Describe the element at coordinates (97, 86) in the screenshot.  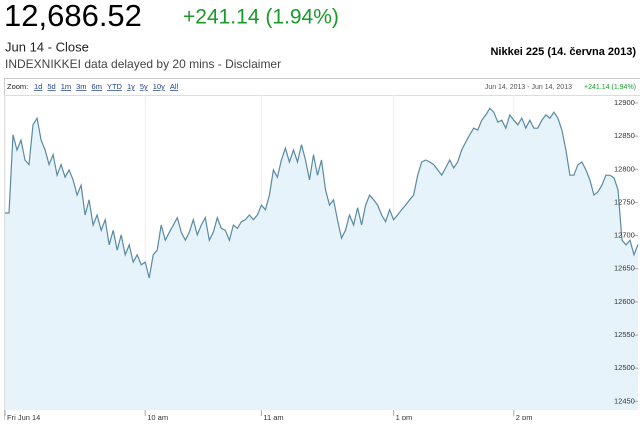
I see `zoom-option: 6m` at that location.